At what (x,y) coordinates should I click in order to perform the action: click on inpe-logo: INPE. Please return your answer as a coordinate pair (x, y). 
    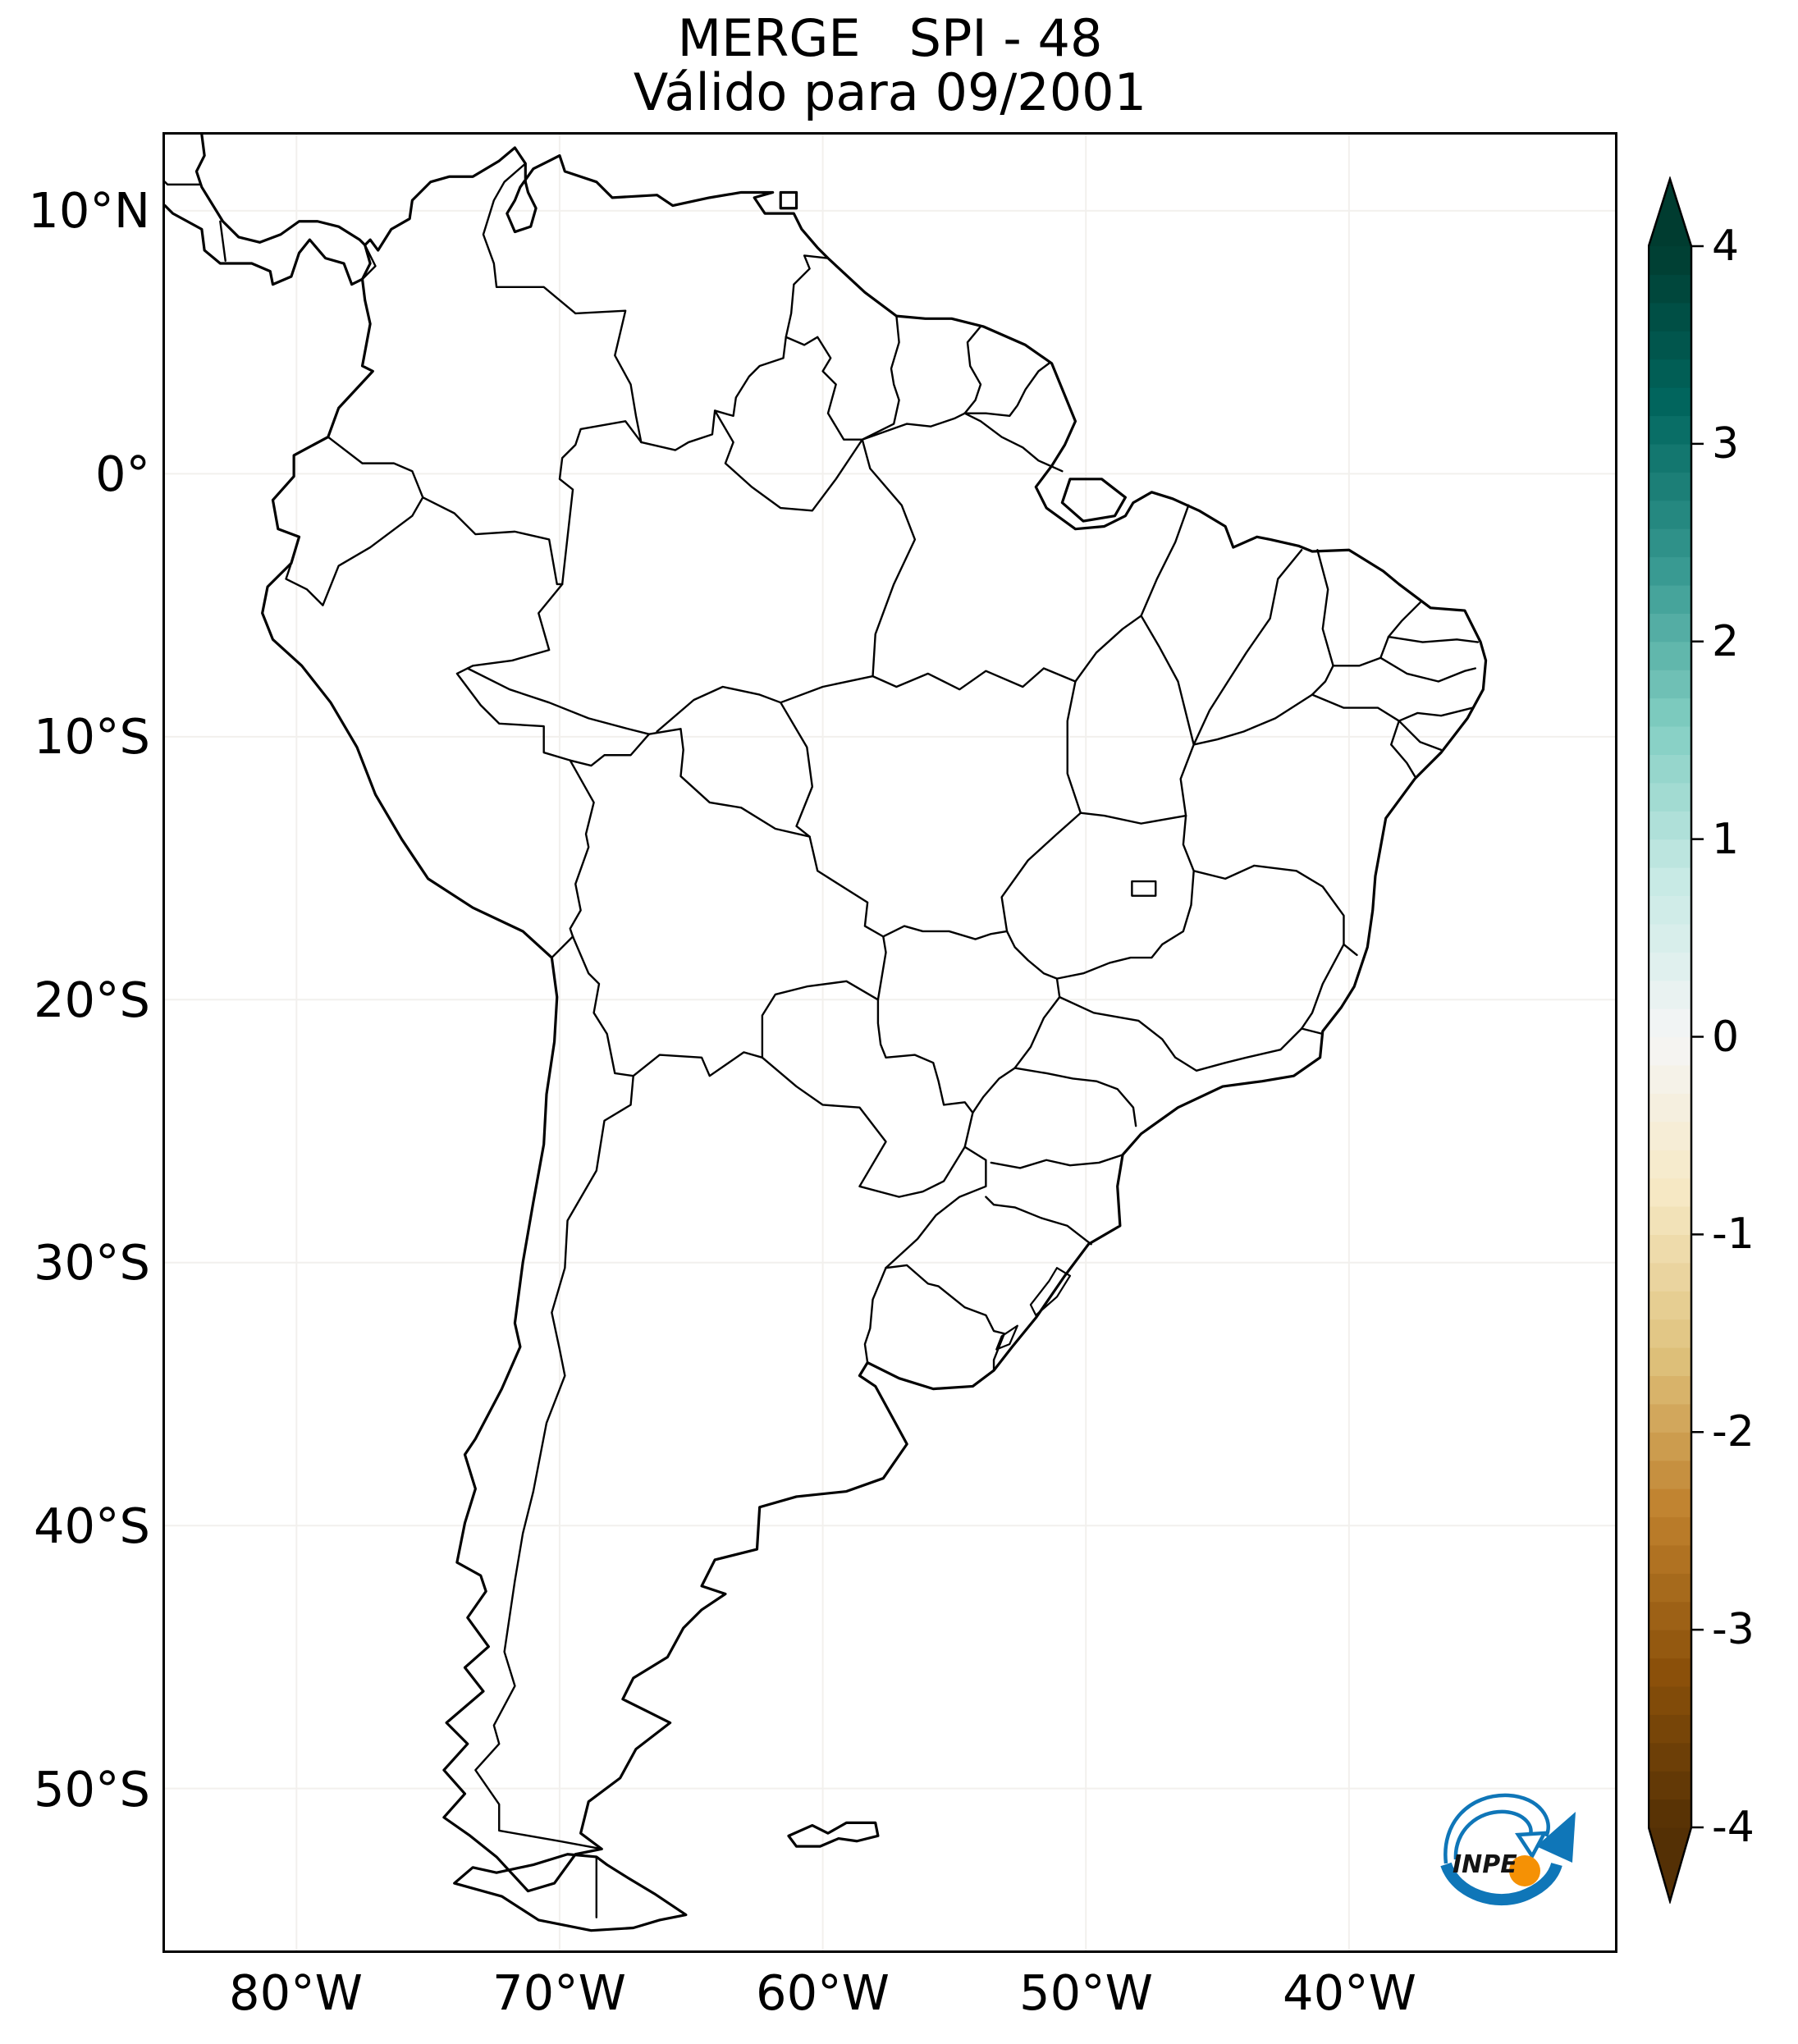
    Looking at the image, I should click on (1511, 1848).